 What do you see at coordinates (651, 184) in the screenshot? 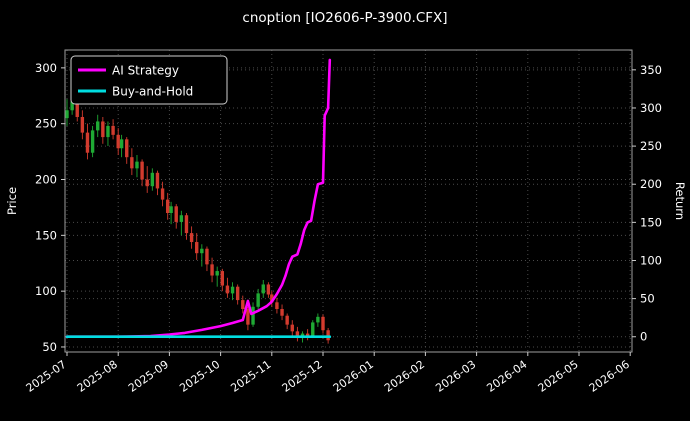
I see `right-axis-tick-label: 200` at bounding box center [651, 184].